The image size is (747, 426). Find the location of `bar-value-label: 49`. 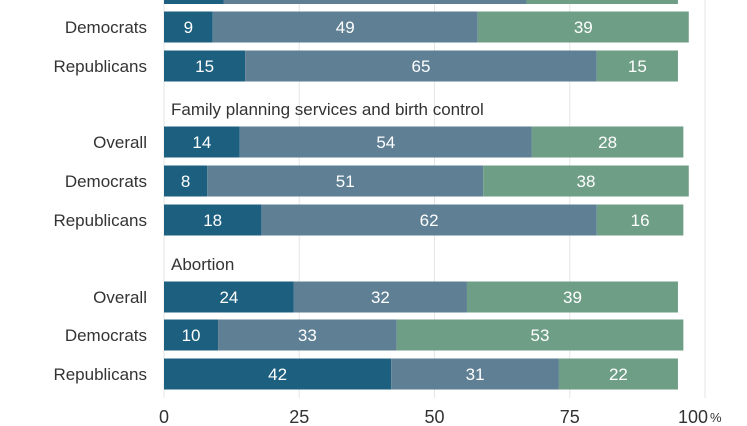

bar-value-label: 49 is located at coordinates (345, 27).